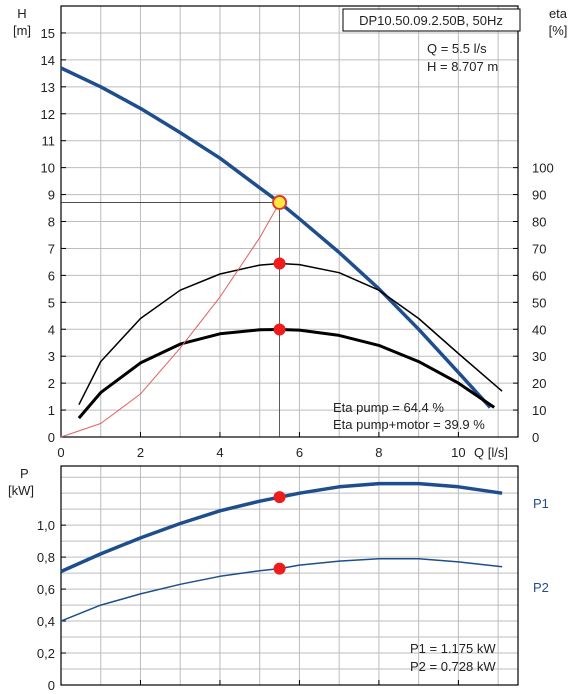 This screenshot has width=585, height=694. Describe the element at coordinates (541, 587) in the screenshot. I see `legend-p2: P2` at that location.